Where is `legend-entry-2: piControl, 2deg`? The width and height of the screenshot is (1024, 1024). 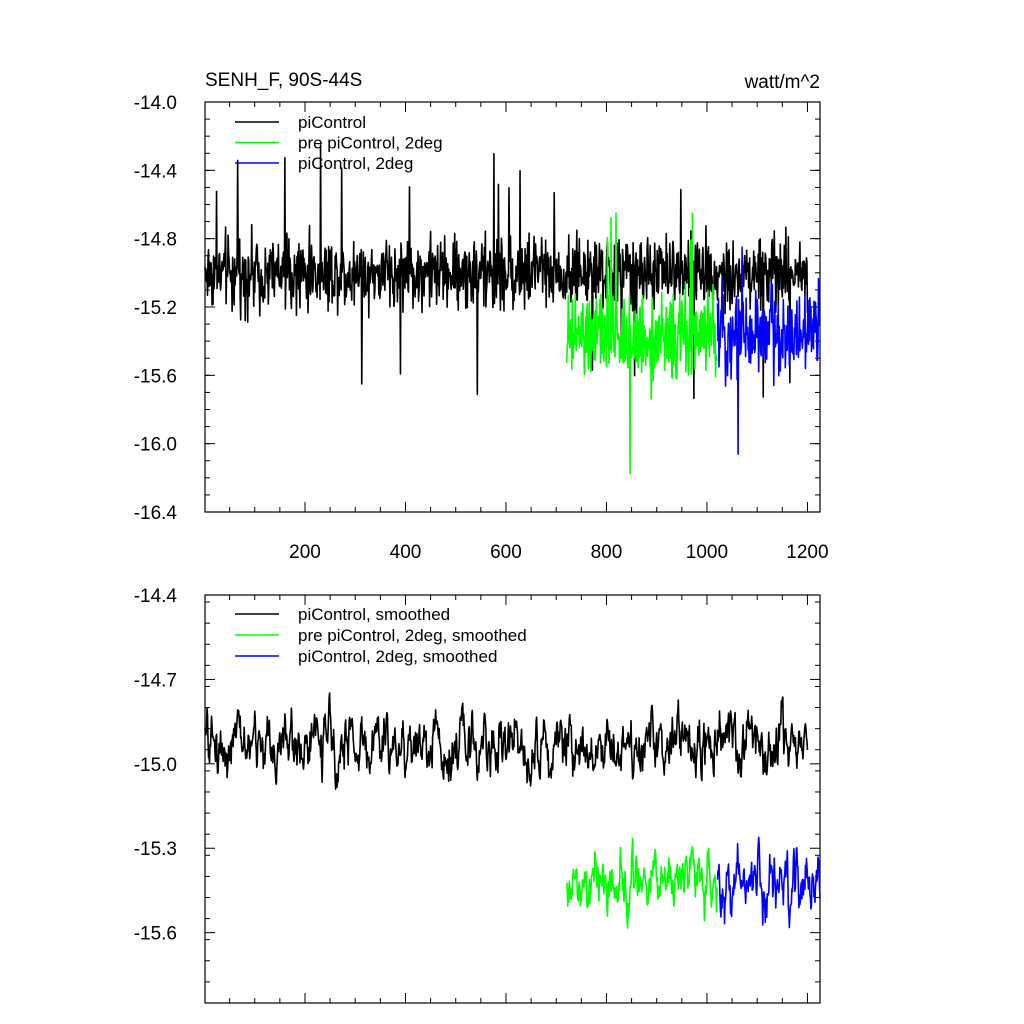
legend-entry-2: piControl, 2deg is located at coordinates (355, 163).